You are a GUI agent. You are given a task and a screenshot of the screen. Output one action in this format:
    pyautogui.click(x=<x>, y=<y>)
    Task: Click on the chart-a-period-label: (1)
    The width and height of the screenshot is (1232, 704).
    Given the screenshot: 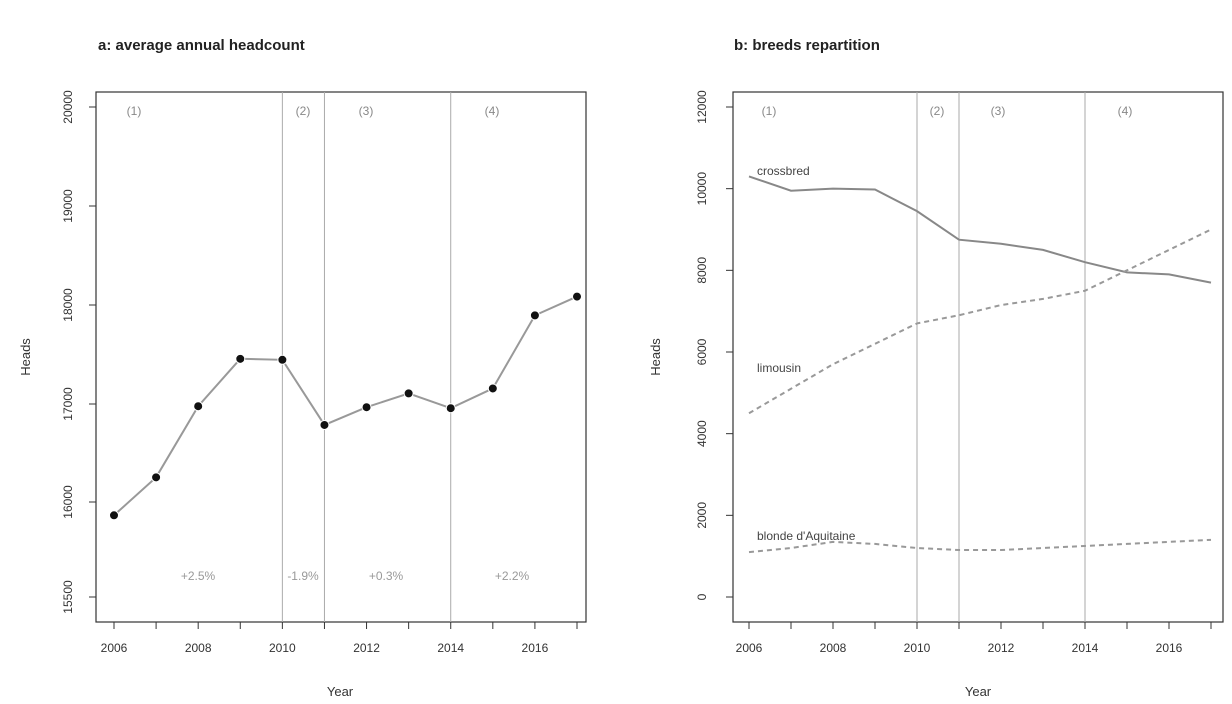 What is the action you would take?
    pyautogui.click(x=134, y=111)
    